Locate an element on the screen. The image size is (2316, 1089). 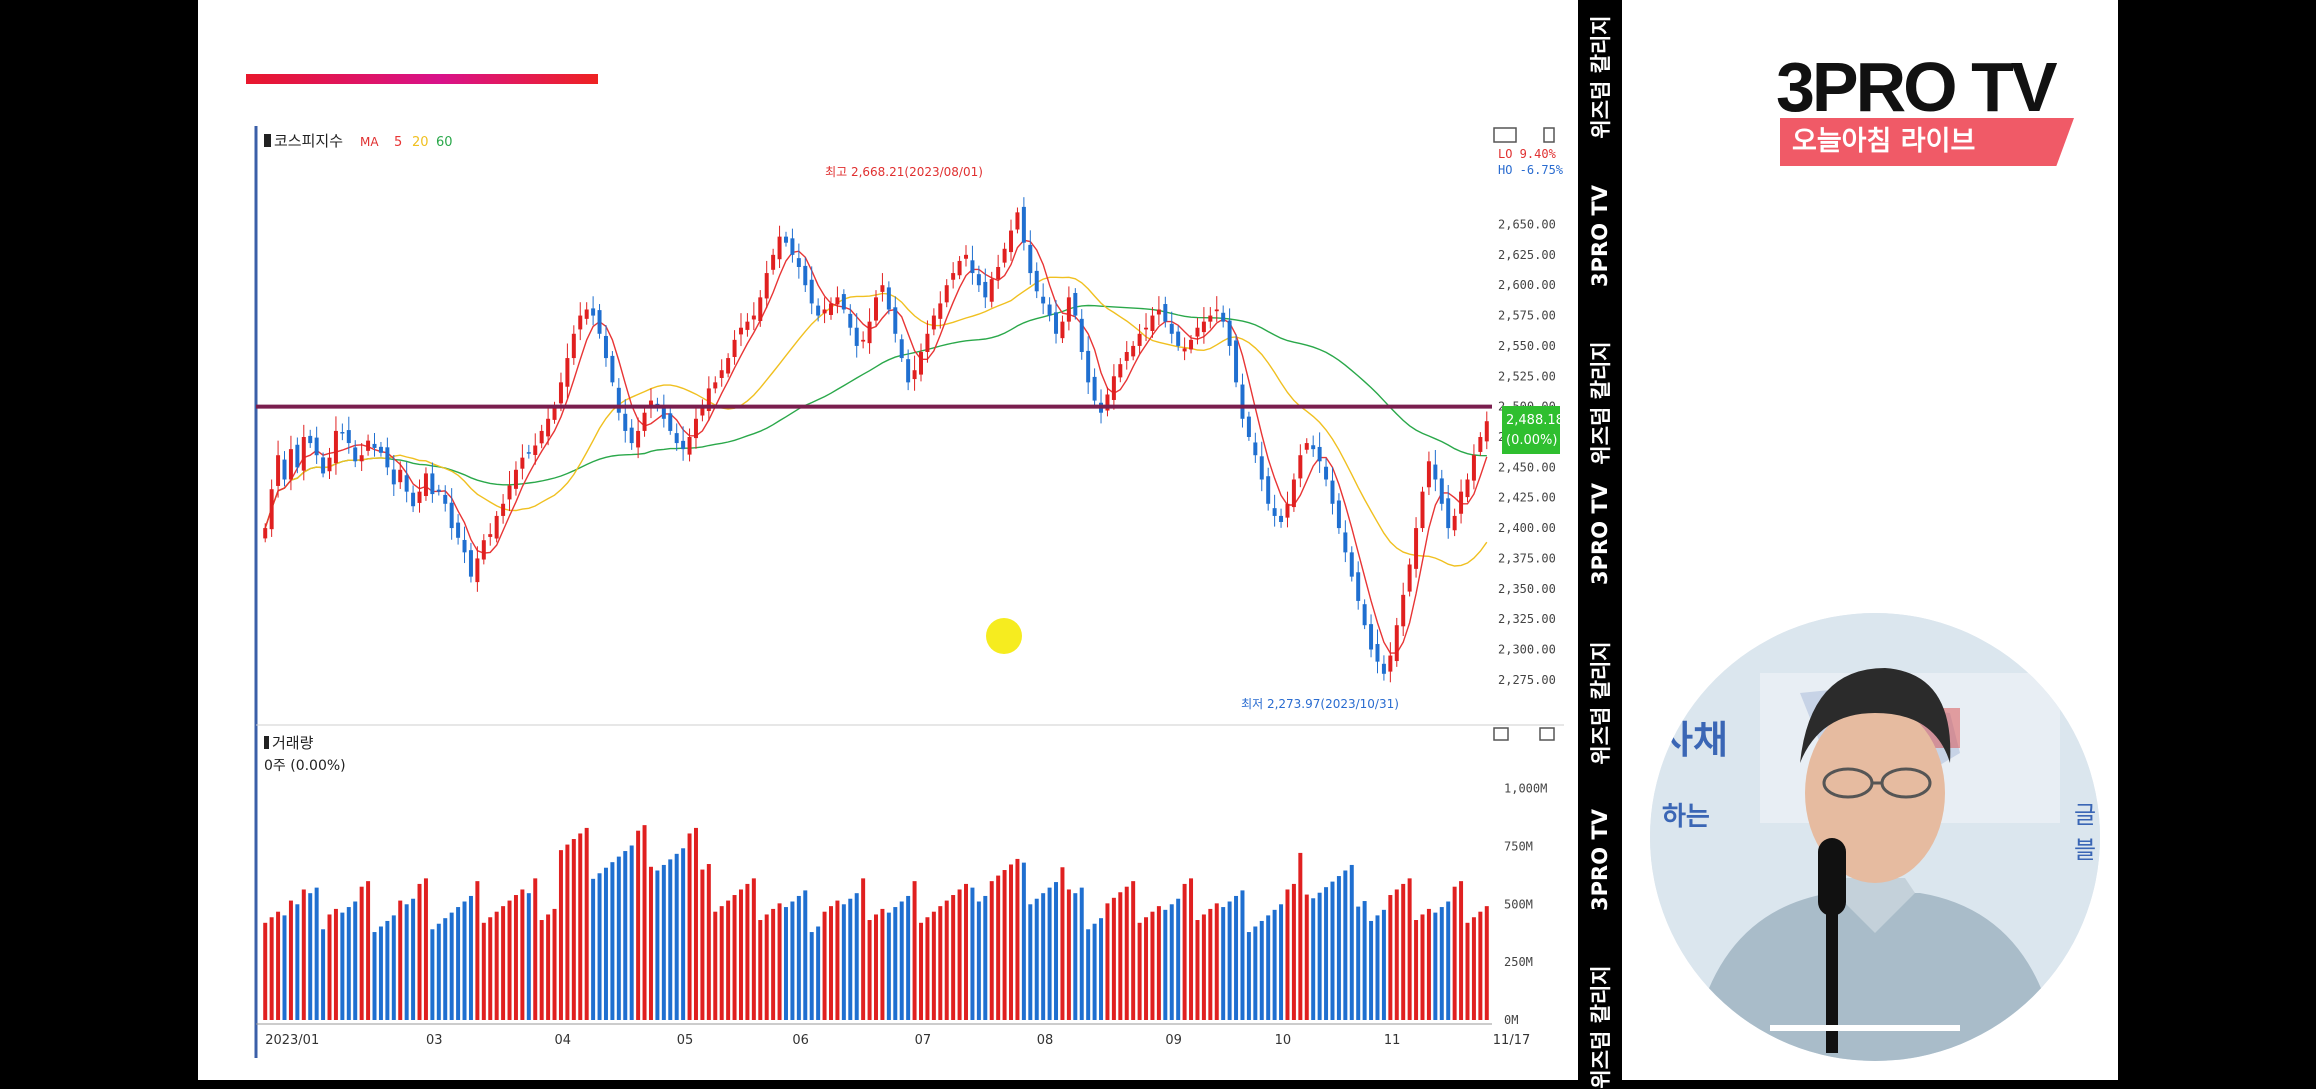
title-marker is located at coordinates (267, 140).